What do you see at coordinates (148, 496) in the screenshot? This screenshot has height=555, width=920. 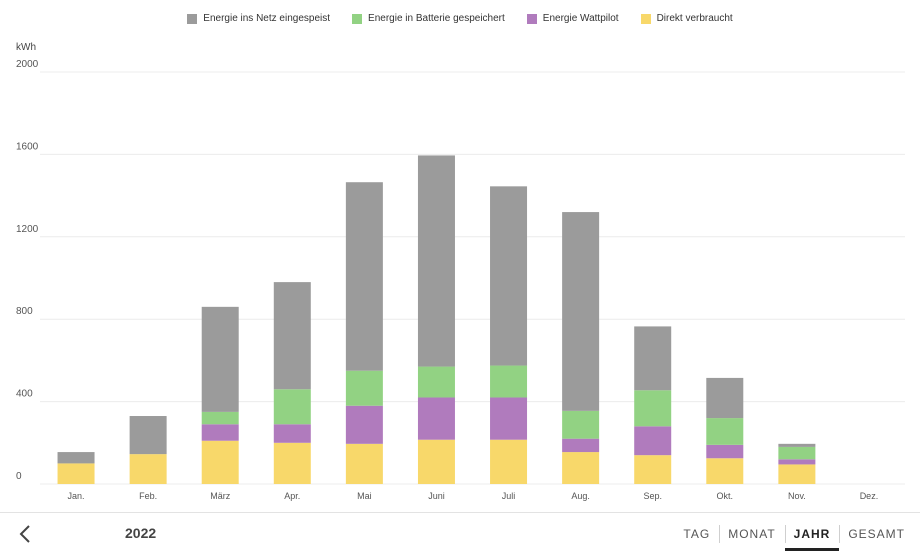 I see `x-tick-label: Feb.` at bounding box center [148, 496].